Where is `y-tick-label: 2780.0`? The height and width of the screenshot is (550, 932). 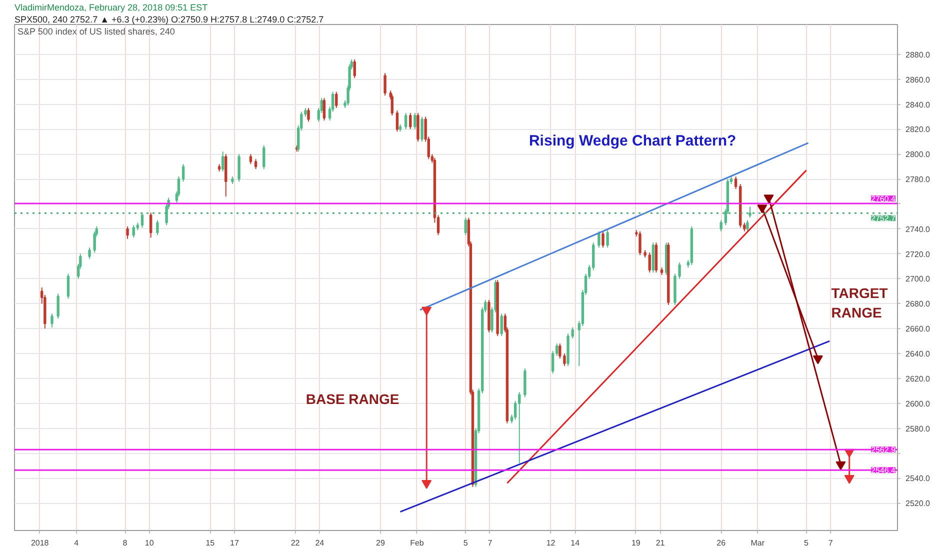
y-tick-label: 2780.0 is located at coordinates (918, 179).